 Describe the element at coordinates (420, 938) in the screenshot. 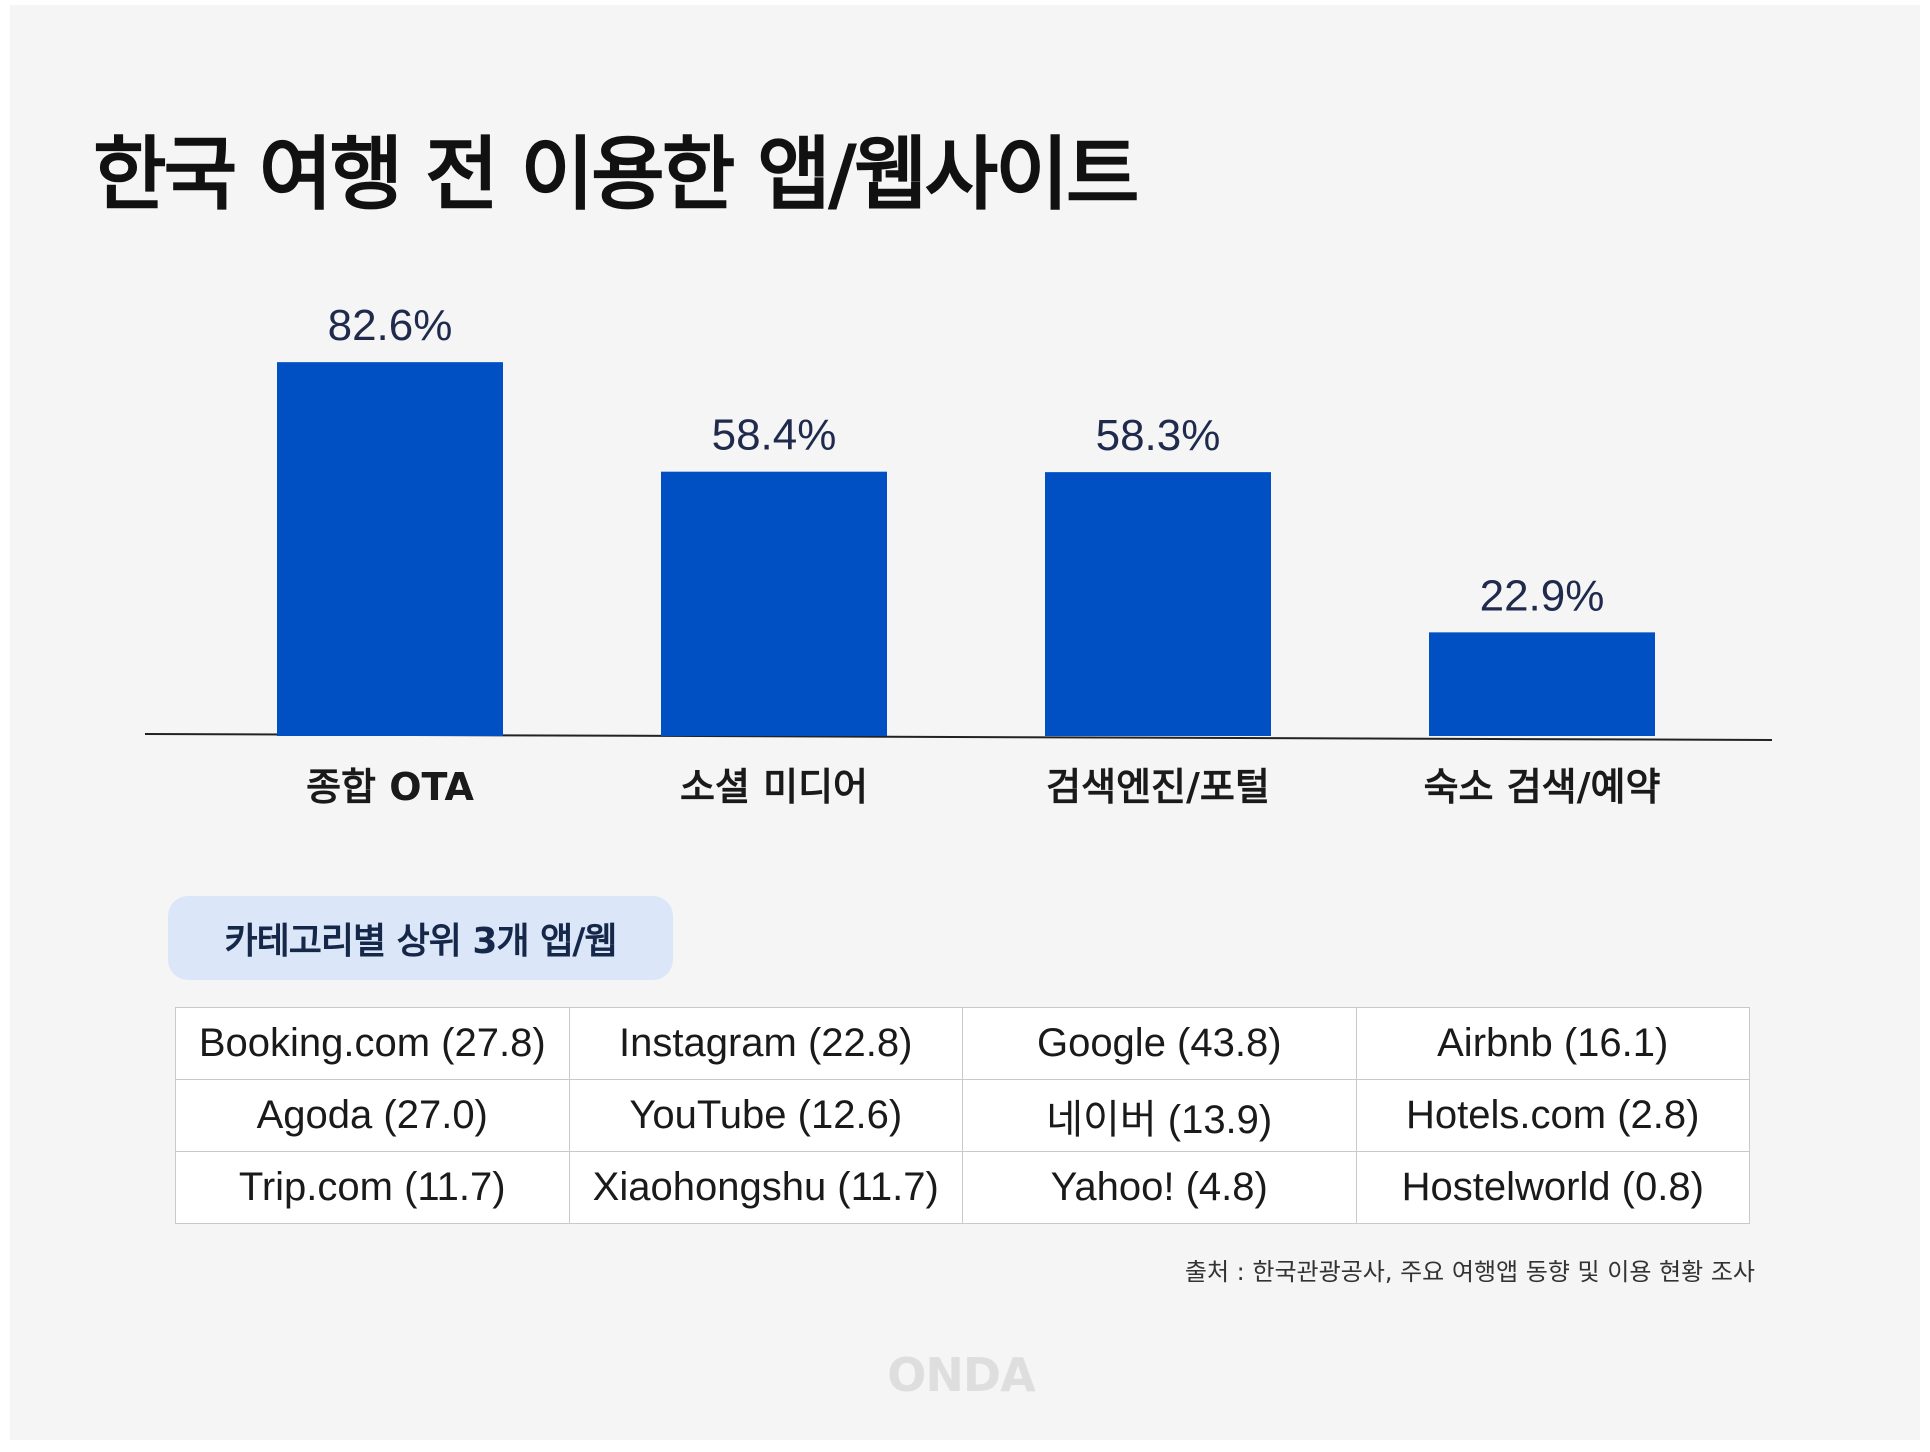

I see `table-header-pill: 카테고리별 상위 3개 앱/웹` at that location.